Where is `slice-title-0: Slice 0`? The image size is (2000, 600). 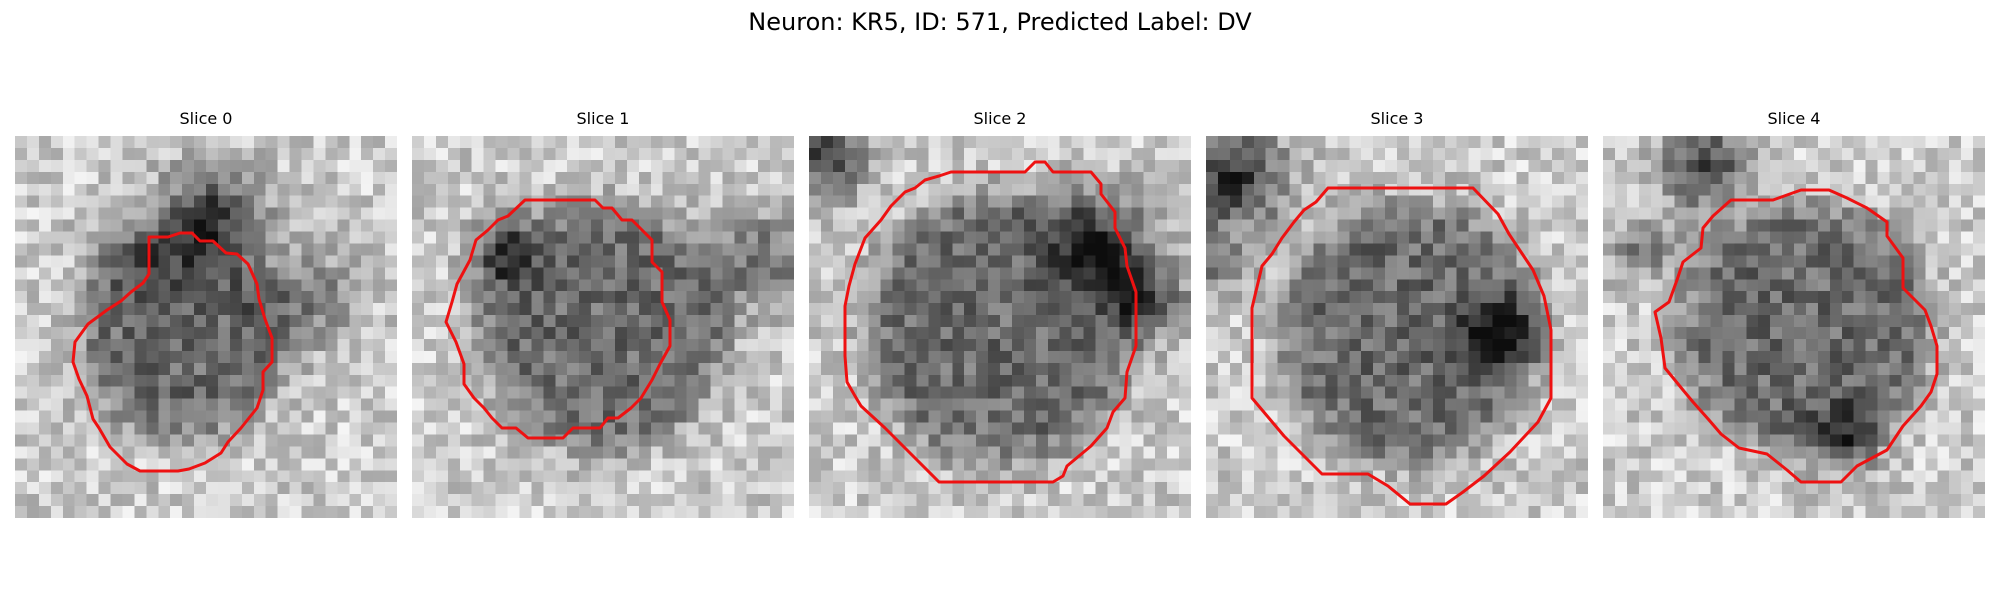
slice-title-0: Slice 0 is located at coordinates (206, 118).